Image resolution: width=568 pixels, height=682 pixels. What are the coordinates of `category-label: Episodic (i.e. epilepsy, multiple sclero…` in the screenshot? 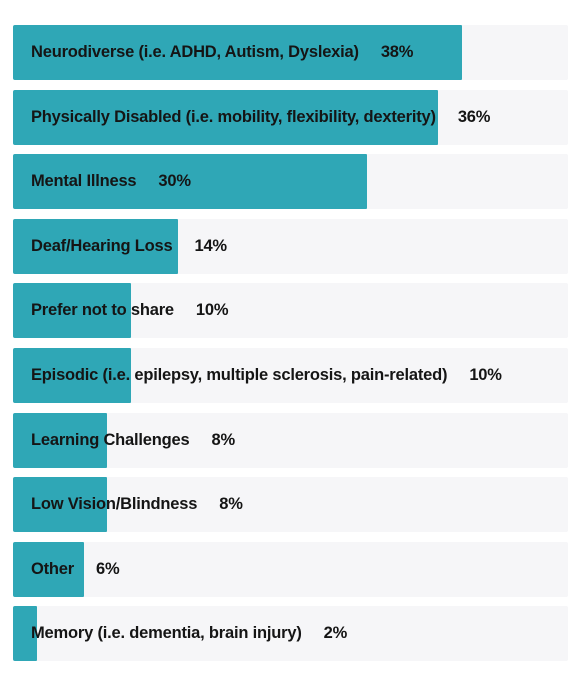 It's located at (239, 375).